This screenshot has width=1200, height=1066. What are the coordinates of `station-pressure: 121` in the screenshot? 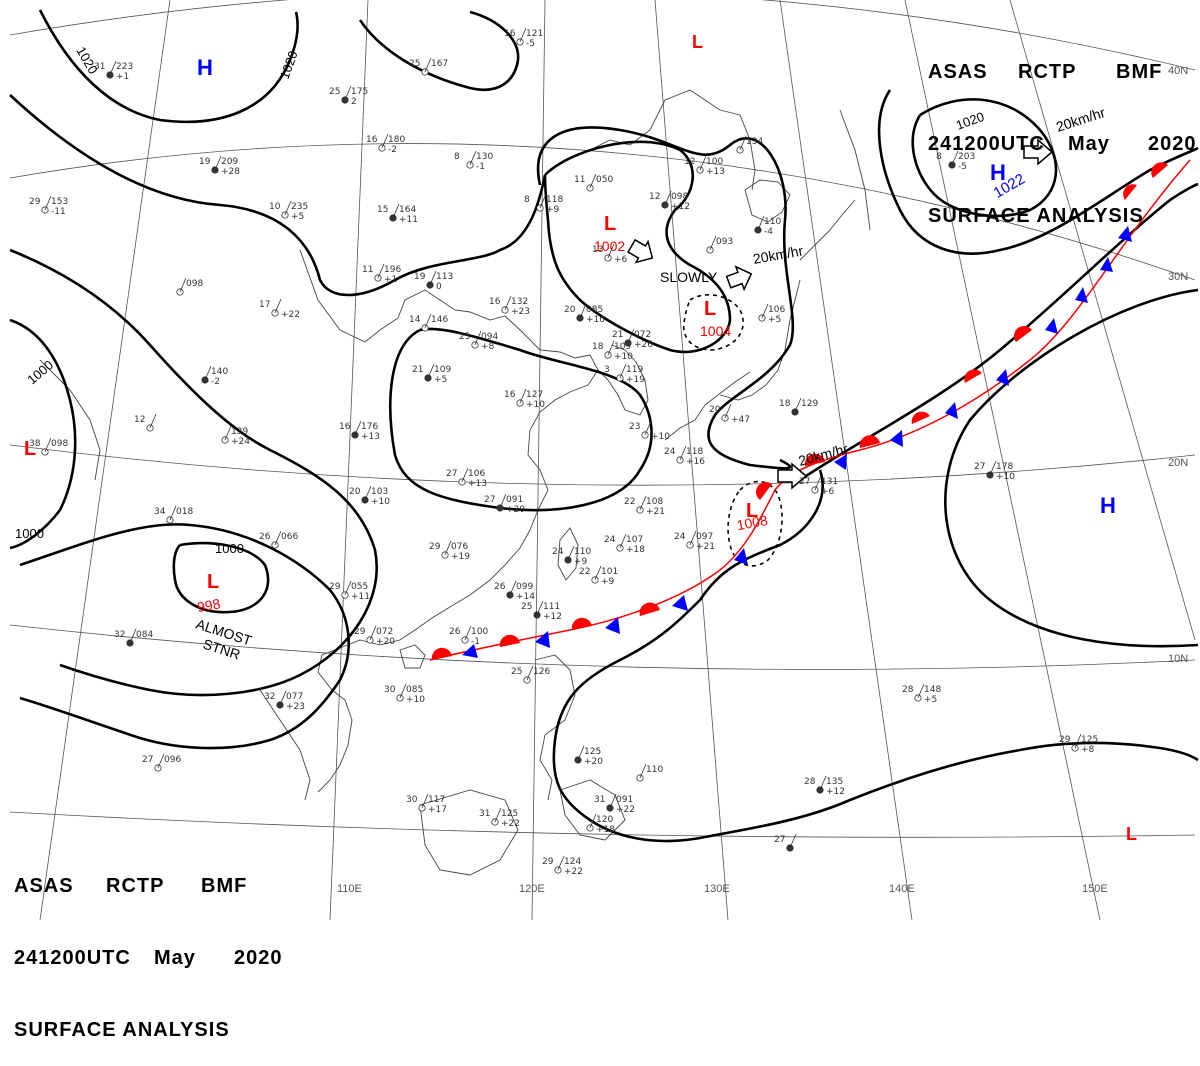 It's located at (534, 34).